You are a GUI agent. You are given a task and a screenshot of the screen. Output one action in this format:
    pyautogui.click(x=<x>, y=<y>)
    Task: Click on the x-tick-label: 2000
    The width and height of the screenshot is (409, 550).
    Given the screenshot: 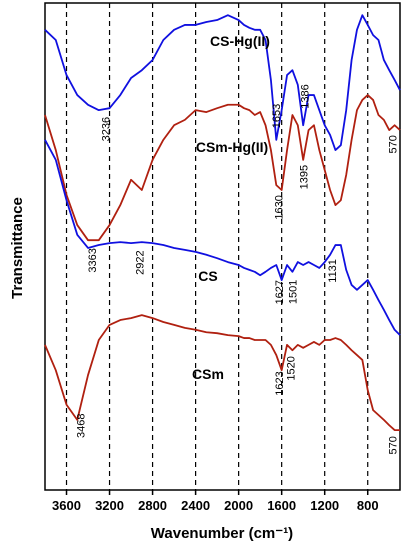 What is the action you would take?
    pyautogui.click(x=238, y=505)
    